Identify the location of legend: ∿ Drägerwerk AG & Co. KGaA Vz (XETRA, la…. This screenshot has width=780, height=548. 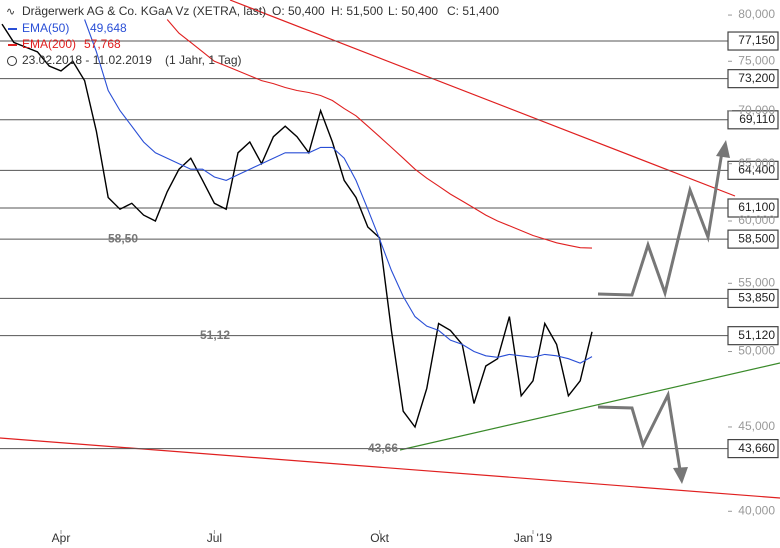
(252, 35).